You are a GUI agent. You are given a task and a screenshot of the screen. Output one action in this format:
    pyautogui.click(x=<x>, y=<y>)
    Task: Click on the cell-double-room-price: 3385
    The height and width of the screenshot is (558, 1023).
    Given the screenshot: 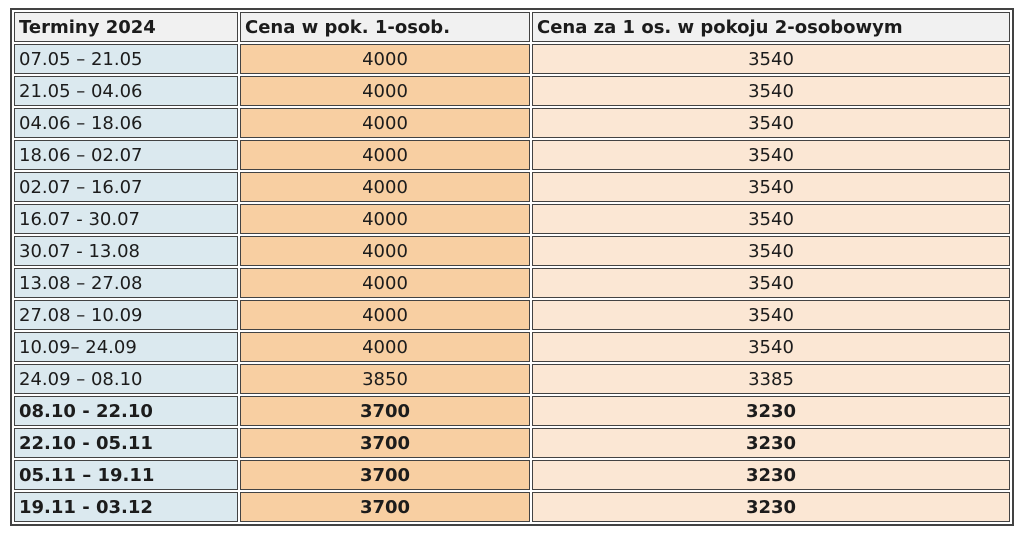 What is the action you would take?
    pyautogui.click(x=771, y=379)
    